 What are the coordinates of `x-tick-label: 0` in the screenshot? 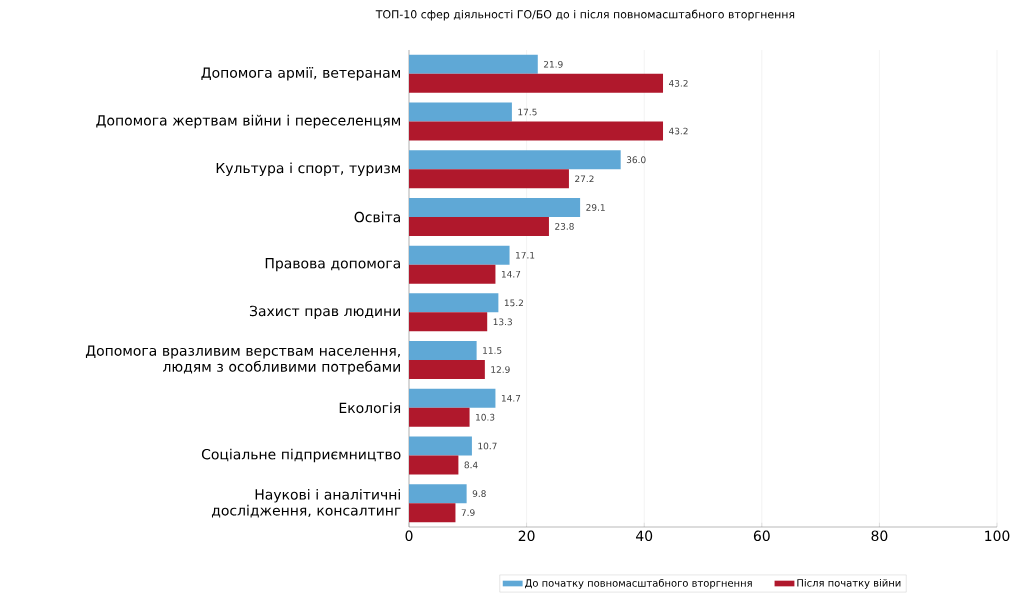 It's located at (409, 536).